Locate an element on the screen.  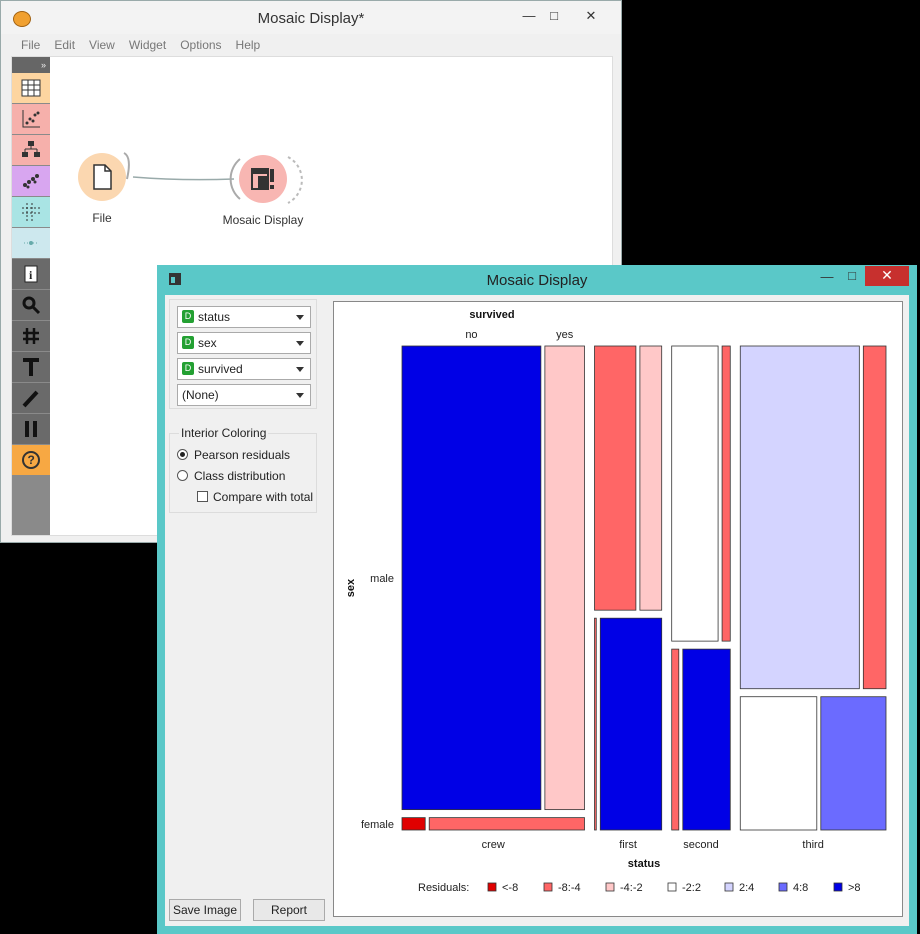
link-line is located at coordinates (183, 178).